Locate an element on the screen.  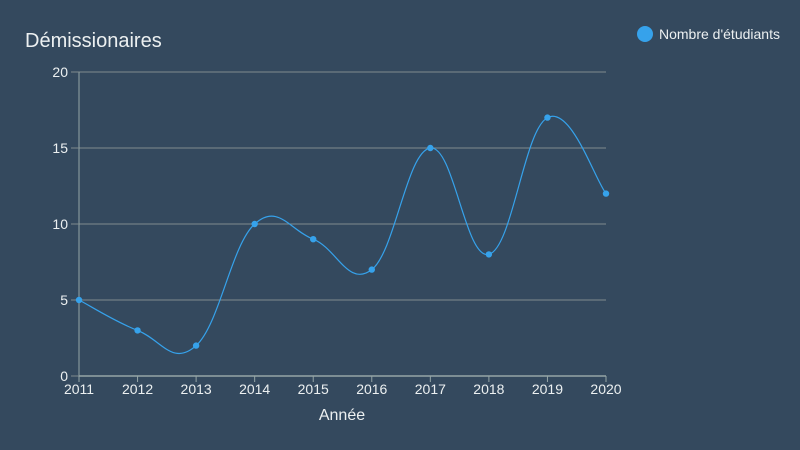
legend-label: Nombre d'étudiants is located at coordinates (719, 34).